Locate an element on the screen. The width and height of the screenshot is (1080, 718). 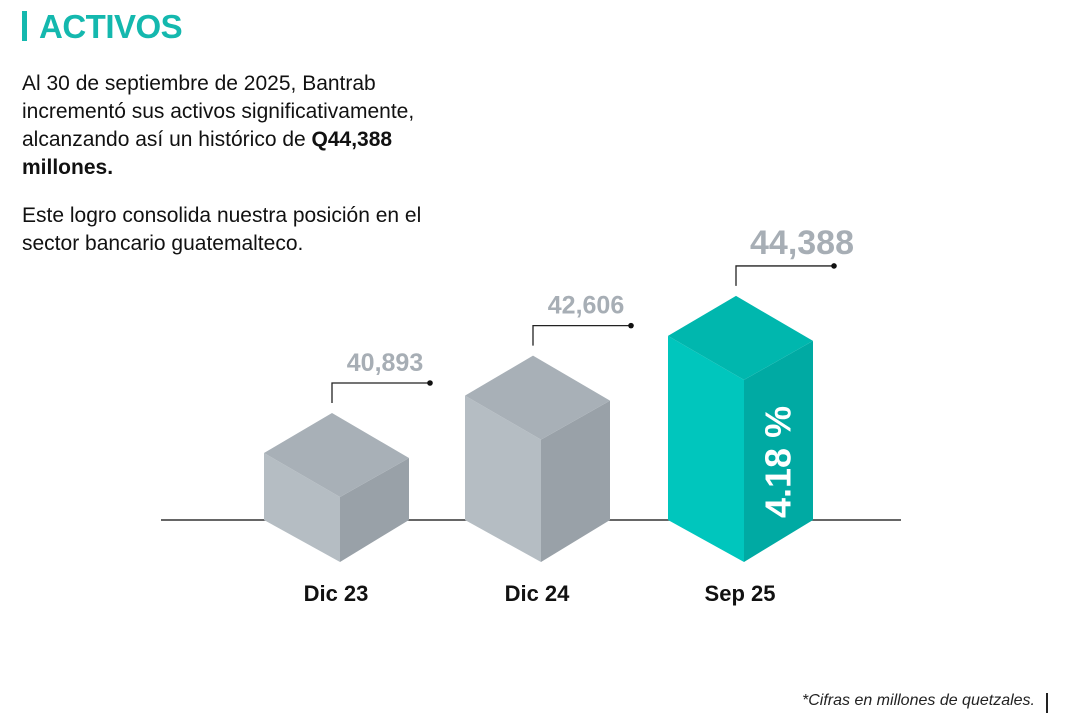
footnote-divider is located at coordinates (1047, 703).